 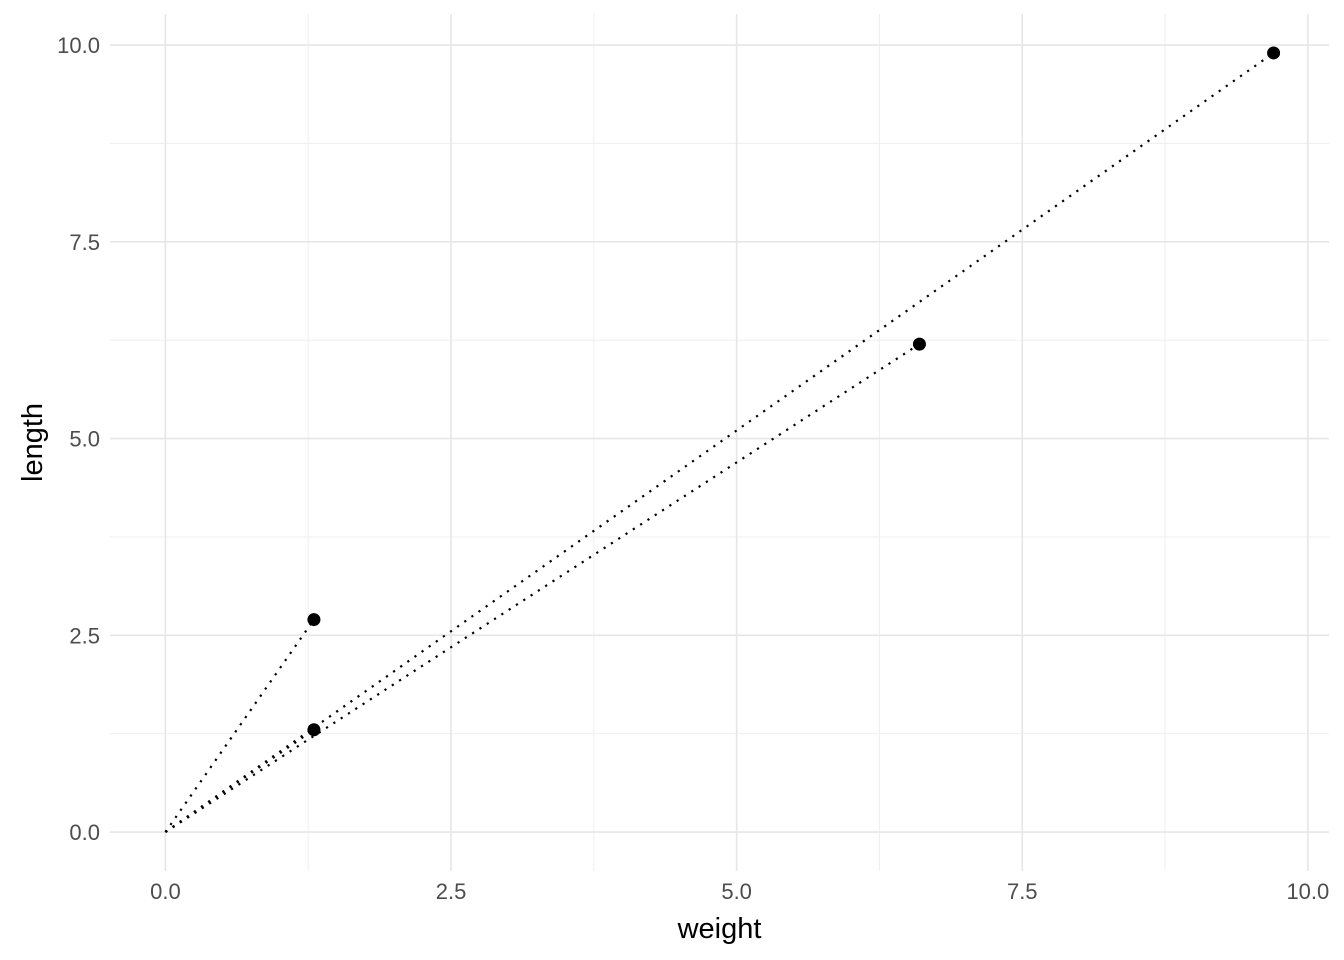 I want to click on x-tick-label: 5.0, so click(x=736, y=891).